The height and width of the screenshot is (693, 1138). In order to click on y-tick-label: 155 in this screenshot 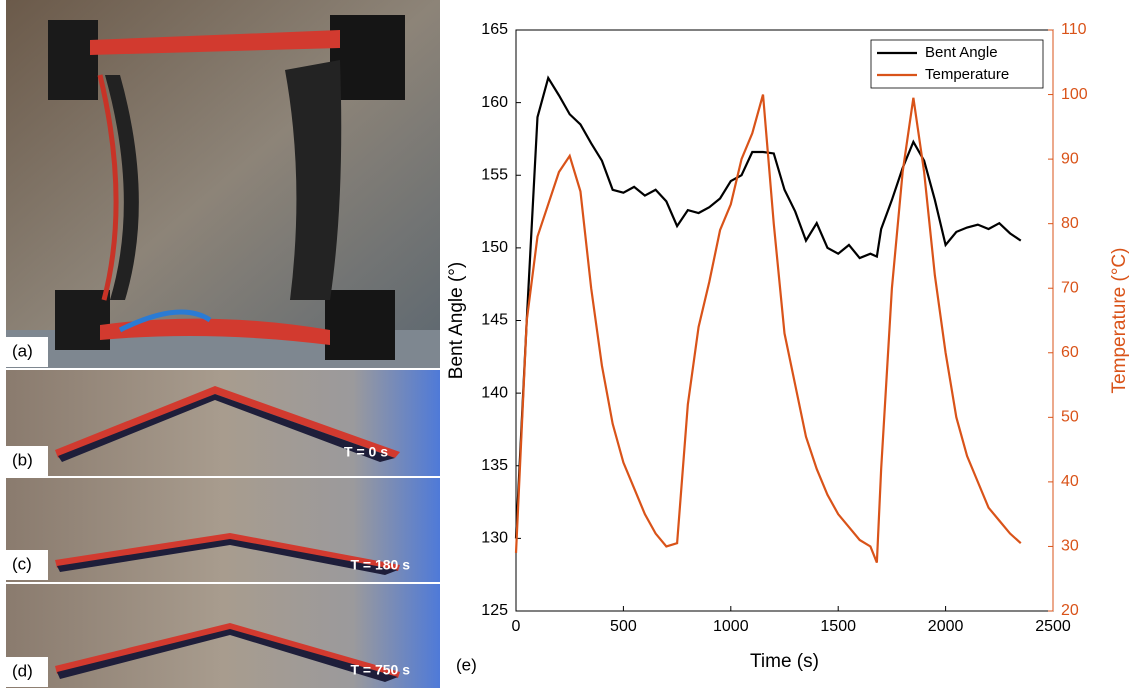, I will do `click(494, 174)`.